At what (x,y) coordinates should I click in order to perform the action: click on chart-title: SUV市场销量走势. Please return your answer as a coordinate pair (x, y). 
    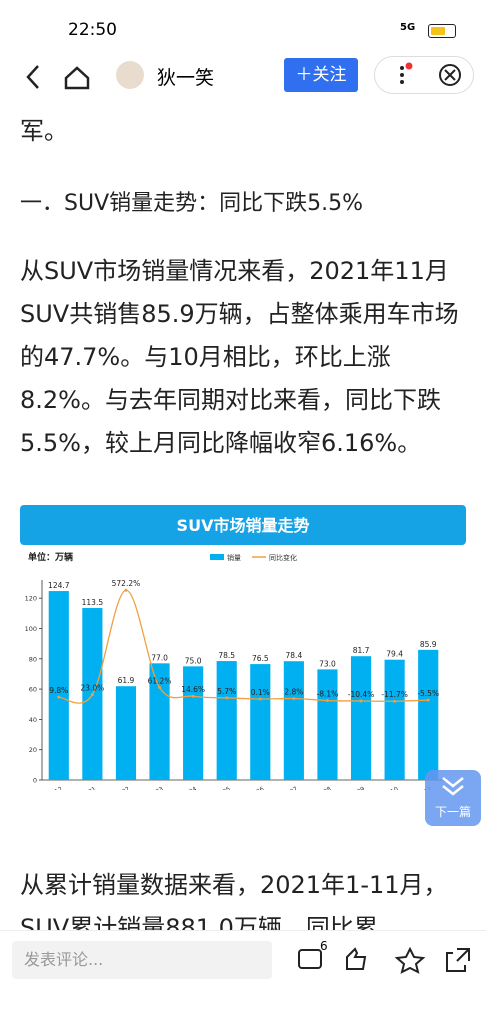
    Looking at the image, I should click on (243, 525).